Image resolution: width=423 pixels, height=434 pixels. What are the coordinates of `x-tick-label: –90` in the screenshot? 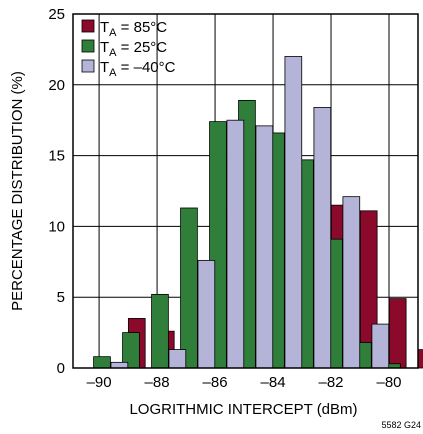 It's located at (99, 382).